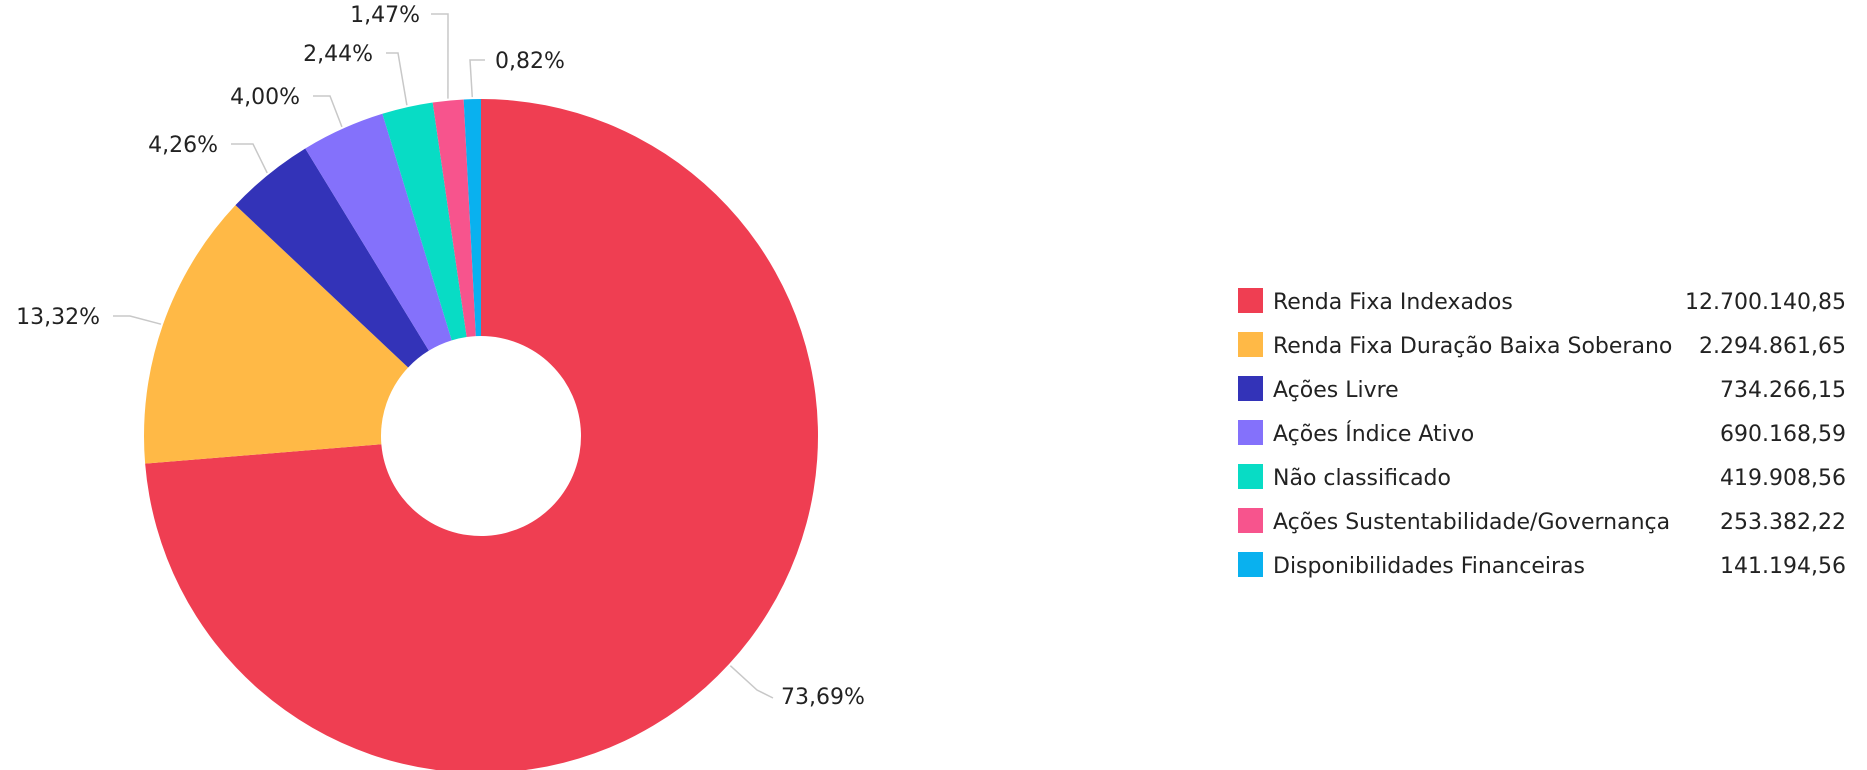  What do you see at coordinates (751, 682) in the screenshot?
I see `leader-line-renda-fixa-indexados` at bounding box center [751, 682].